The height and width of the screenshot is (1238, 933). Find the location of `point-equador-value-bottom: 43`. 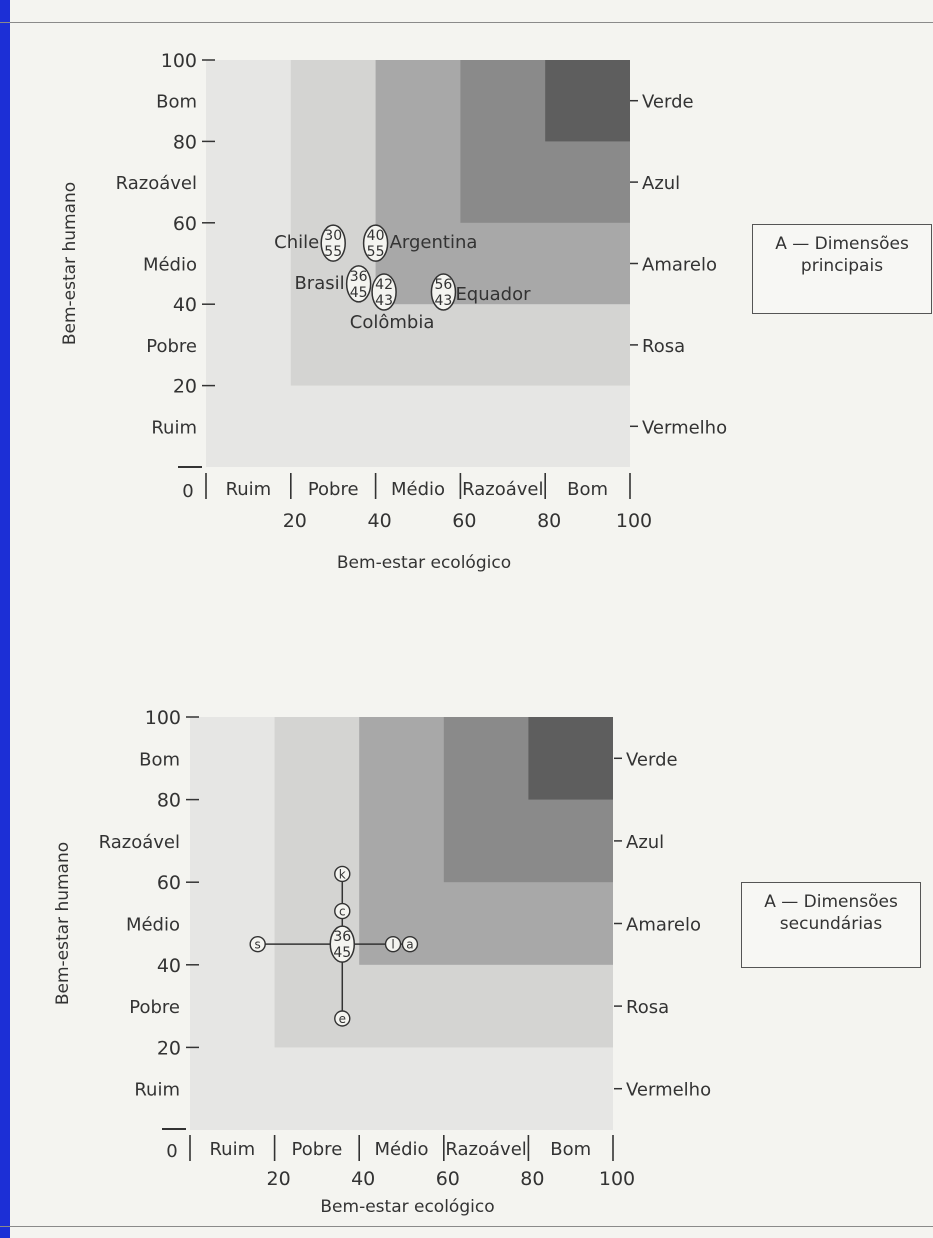

point-equador-value-bottom: 43 is located at coordinates (444, 301).